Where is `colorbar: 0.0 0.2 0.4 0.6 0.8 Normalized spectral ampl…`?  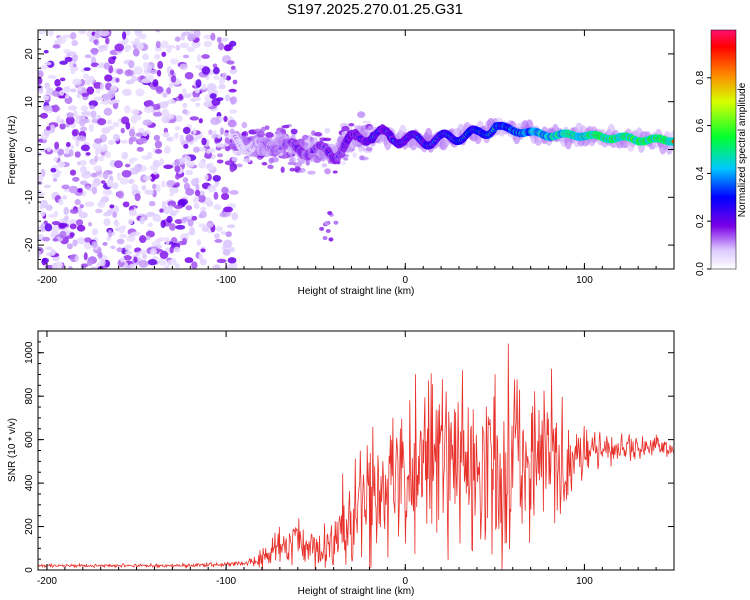 colorbar: 0.0 0.2 0.4 0.6 0.8 Normalized spectral ampl… is located at coordinates (721, 152).